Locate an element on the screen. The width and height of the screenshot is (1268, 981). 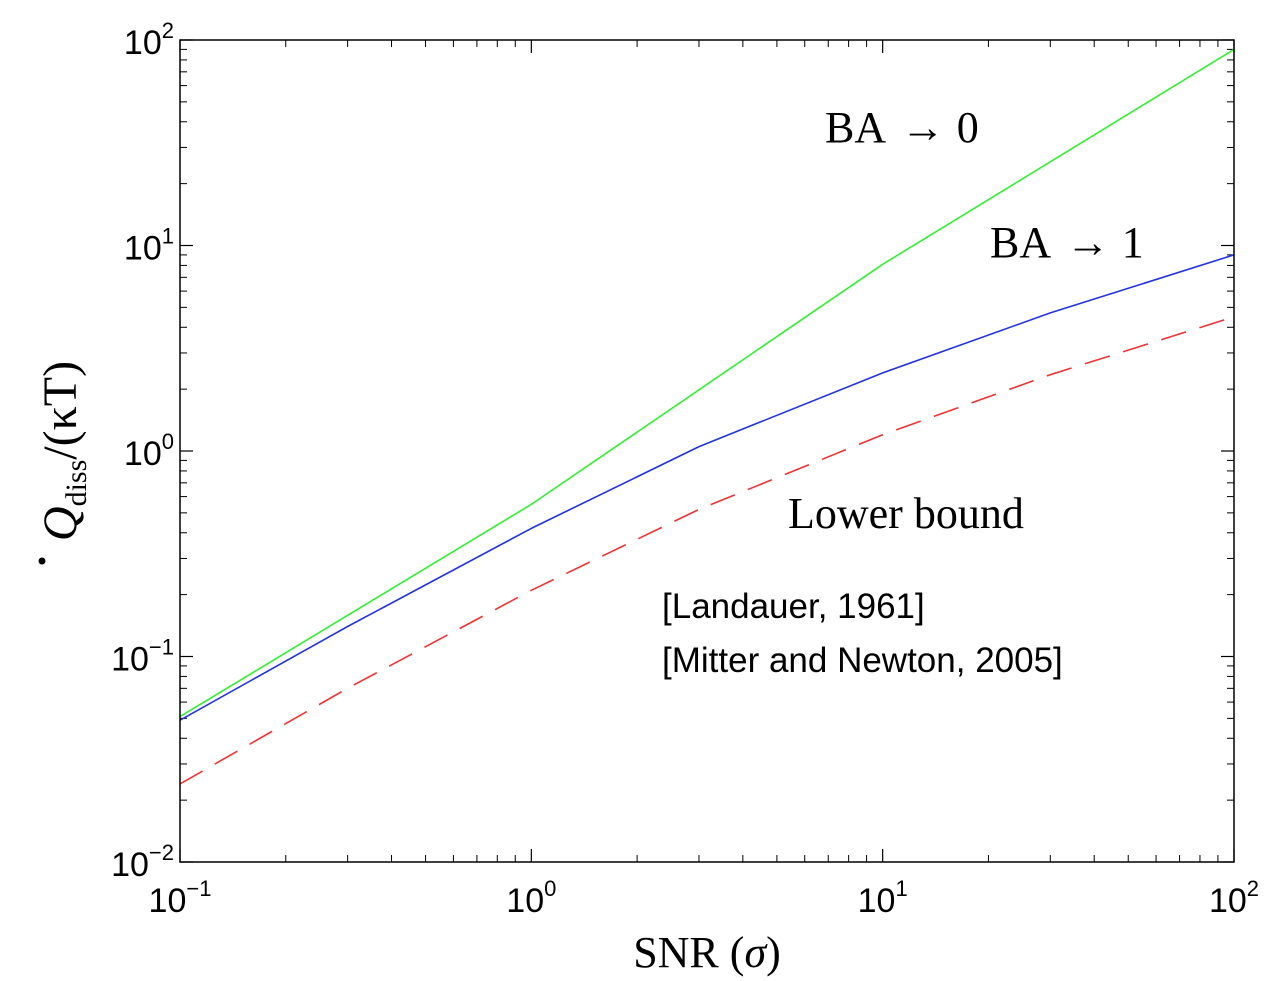
x-axis-label-prefix: SNR ( is located at coordinates (688, 952).